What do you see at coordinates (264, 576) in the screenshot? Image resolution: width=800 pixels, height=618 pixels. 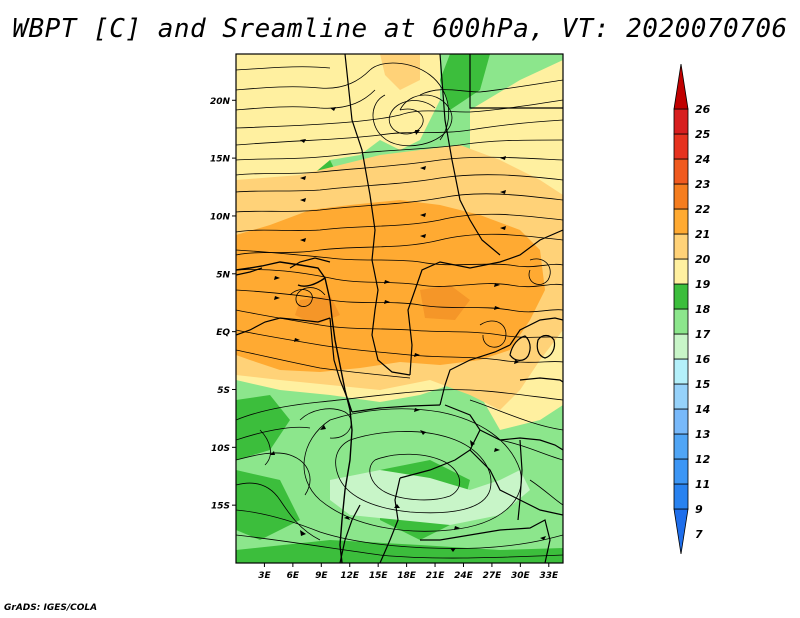 I see `lon-tick-label: 3E` at bounding box center [264, 576].